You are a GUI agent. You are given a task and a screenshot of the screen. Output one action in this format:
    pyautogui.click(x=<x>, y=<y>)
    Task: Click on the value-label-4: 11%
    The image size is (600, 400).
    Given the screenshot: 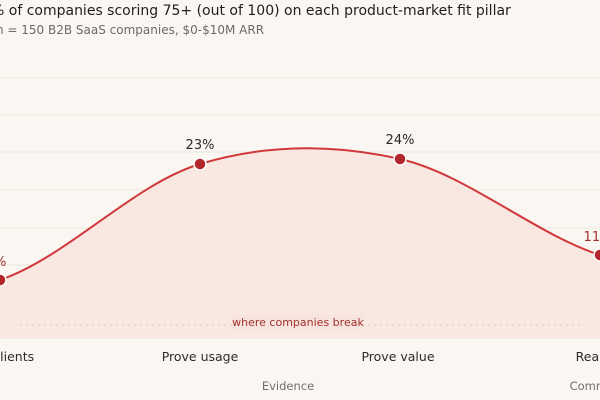 What is the action you would take?
    pyautogui.click(x=592, y=237)
    